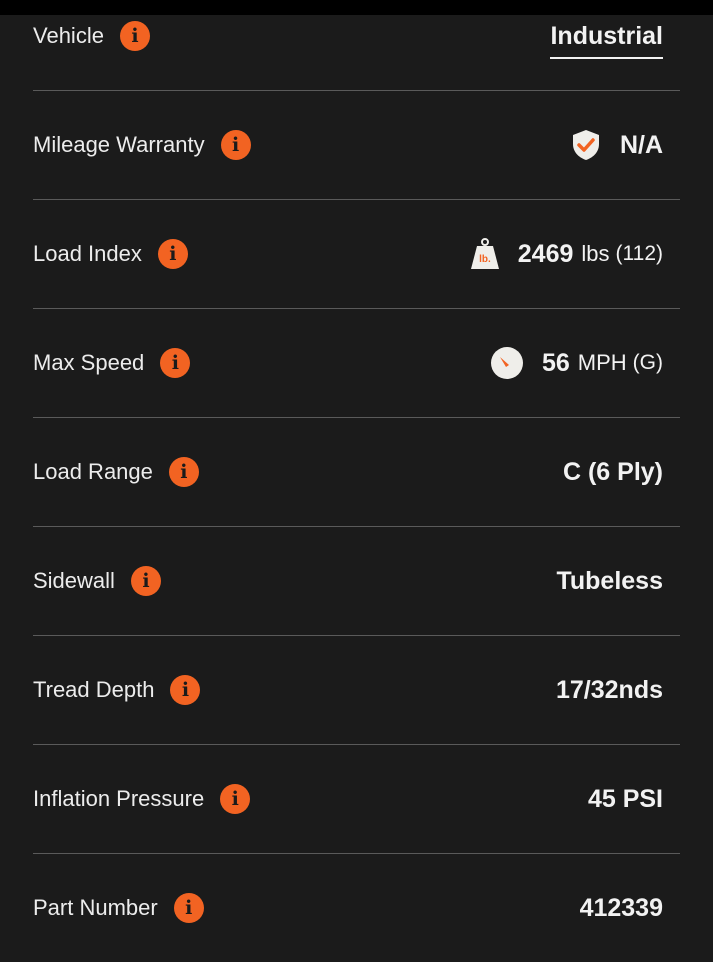 The width and height of the screenshot is (713, 962). I want to click on spec-unit: lbs, so click(595, 253).